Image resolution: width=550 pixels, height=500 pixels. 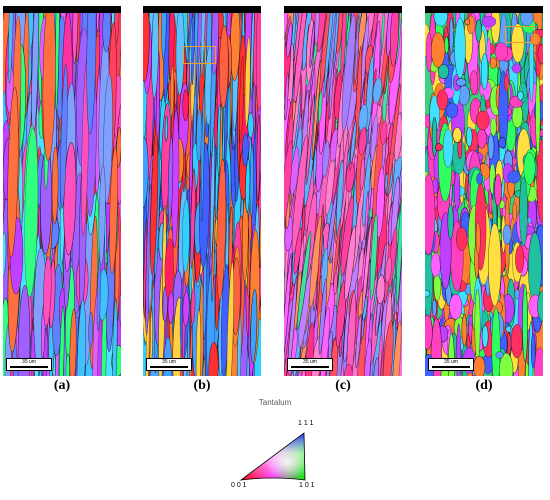 I want to click on scale-bar-a: 35 um, so click(x=29, y=364).